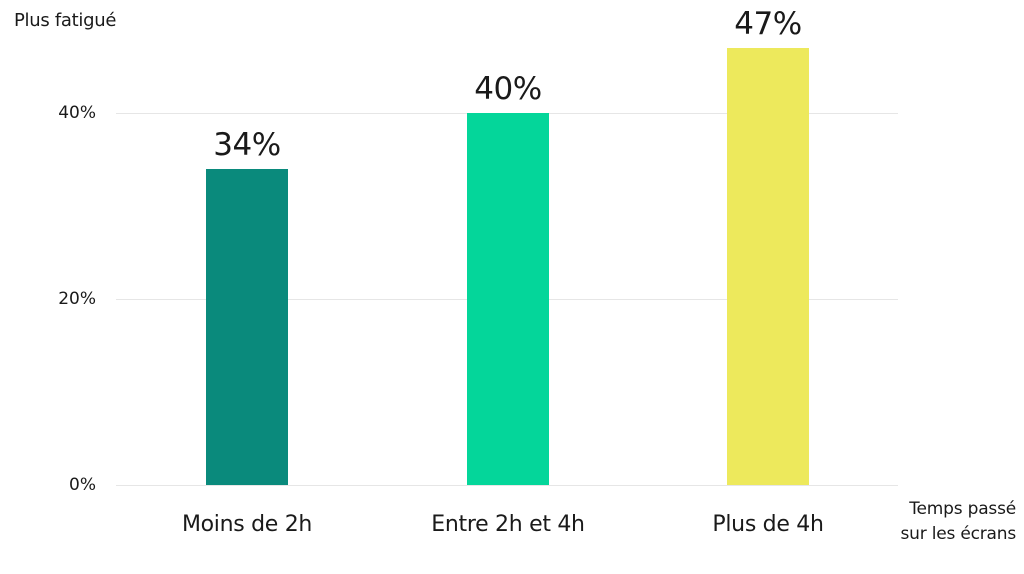 The image size is (1024, 574). Describe the element at coordinates (768, 266) in the screenshot. I see `bar-plus-de-4h` at that location.